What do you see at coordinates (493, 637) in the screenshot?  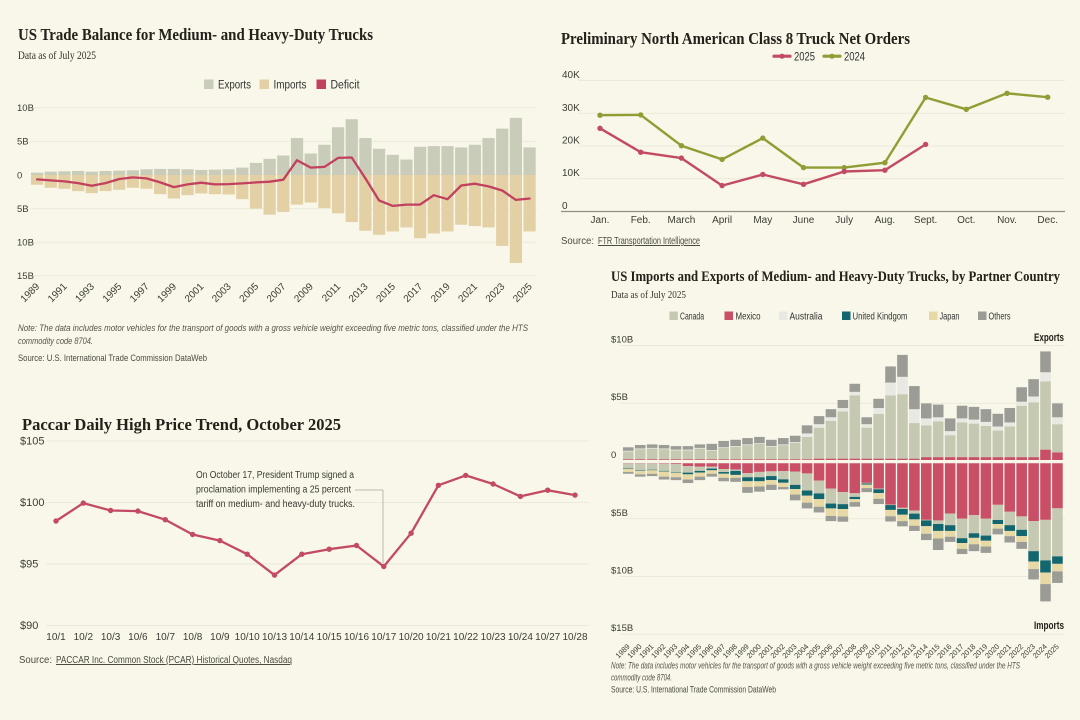 I see `svg-text: 10/23` at bounding box center [493, 637].